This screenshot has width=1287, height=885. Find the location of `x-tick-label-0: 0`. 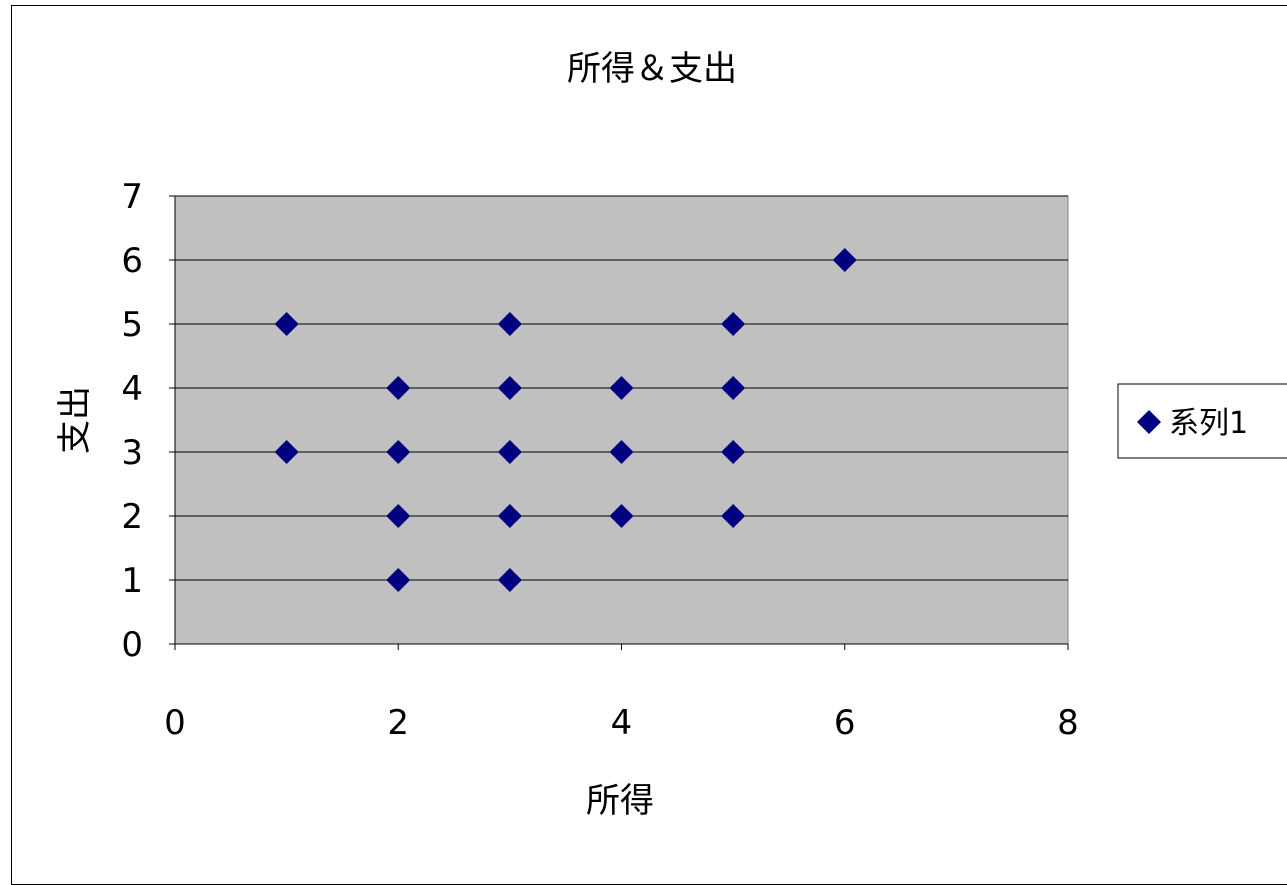

x-tick-label-0: 0 is located at coordinates (175, 723).